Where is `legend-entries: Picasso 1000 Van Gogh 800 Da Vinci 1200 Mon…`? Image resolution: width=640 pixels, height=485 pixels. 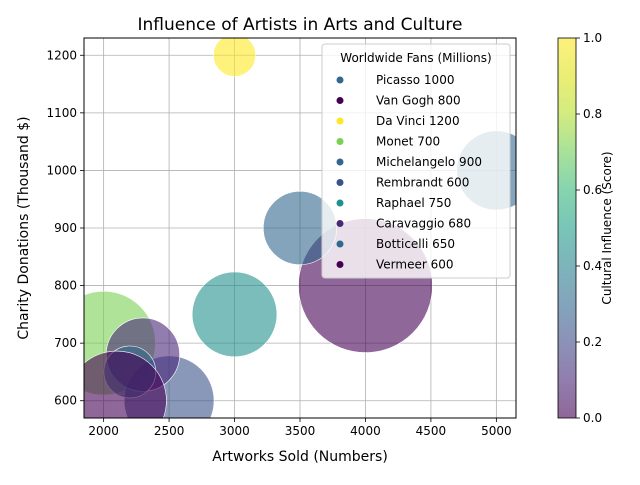 legend-entries: Picasso 1000 Van Gogh 800 Da Vinci 1200 Mon… is located at coordinates (409, 172).